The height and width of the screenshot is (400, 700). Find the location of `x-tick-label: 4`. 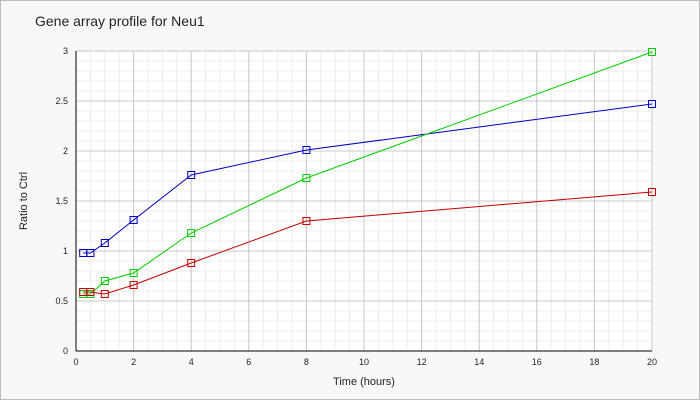

x-tick-label: 4 is located at coordinates (191, 362).